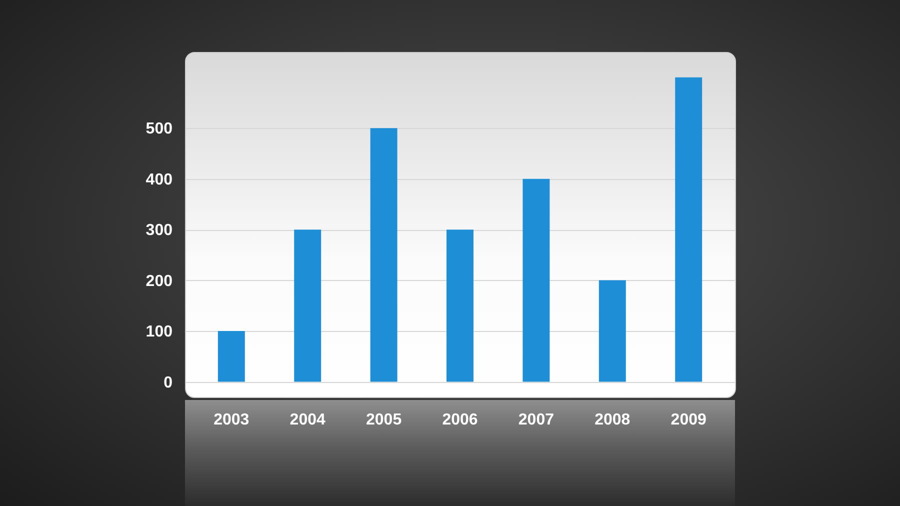 The image size is (900, 506). What do you see at coordinates (159, 179) in the screenshot?
I see `y-tick-label: 400` at bounding box center [159, 179].